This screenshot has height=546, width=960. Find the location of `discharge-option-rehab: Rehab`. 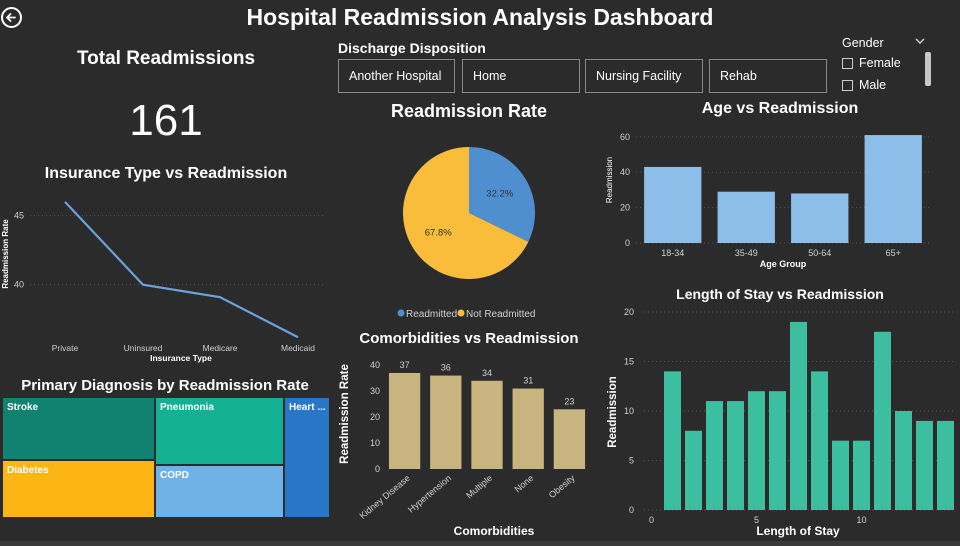

discharge-option-rehab: Rehab is located at coordinates (768, 76).